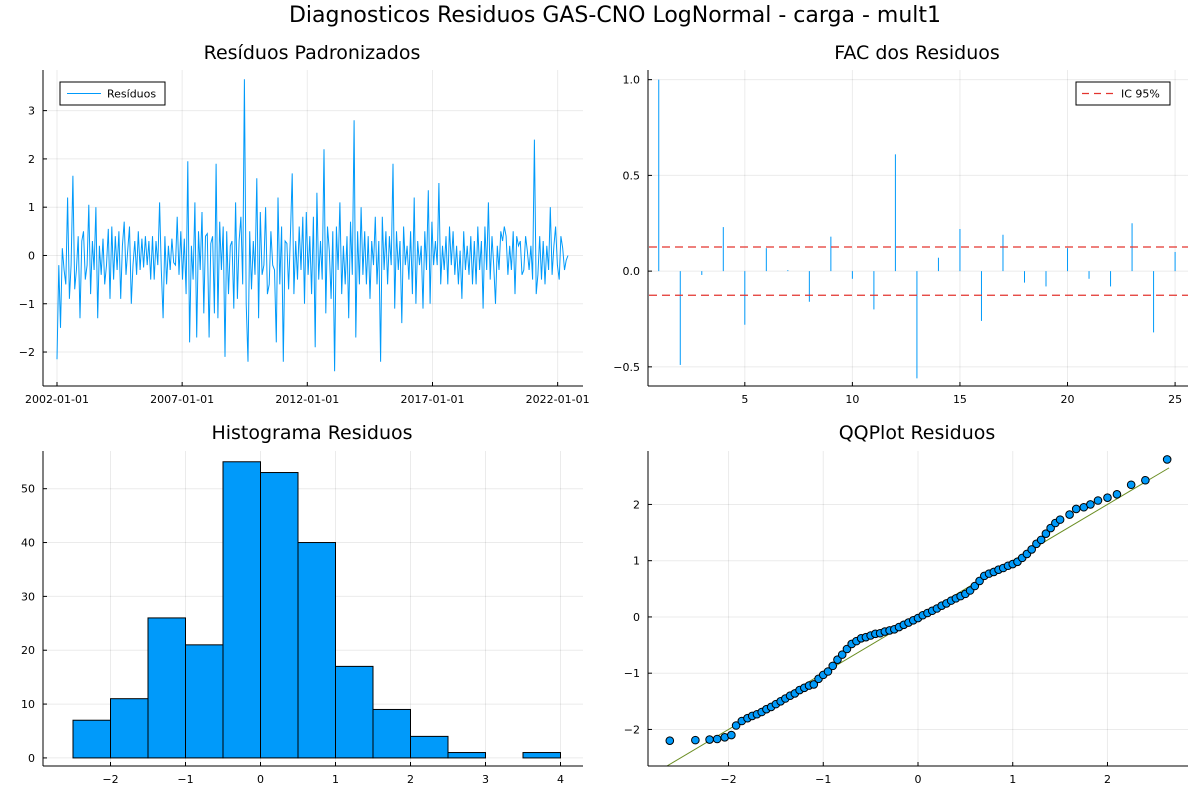 The width and height of the screenshot is (1200, 800). What do you see at coordinates (433, 399) in the screenshot?
I see `x-tick-label: 2017-01-01` at bounding box center [433, 399].